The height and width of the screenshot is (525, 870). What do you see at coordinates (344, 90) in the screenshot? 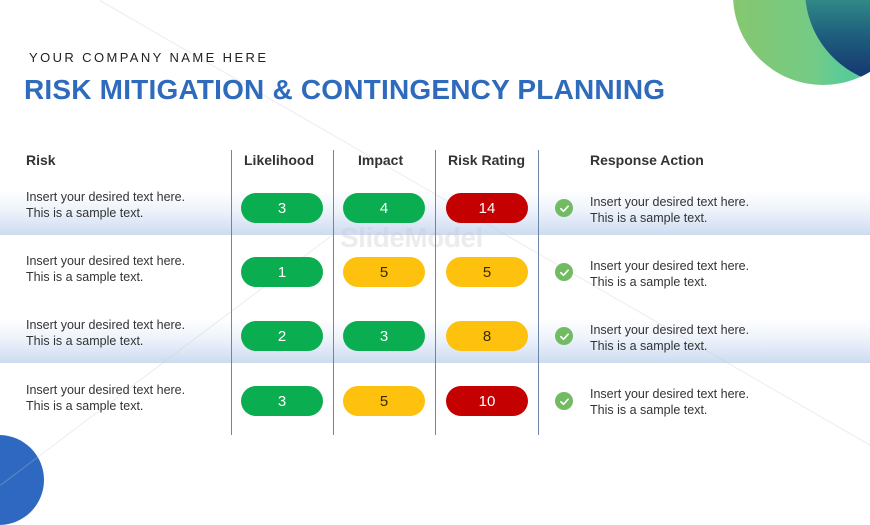
I see `page-title: RISK MITIGATION & CONTINGENCY PLANNING` at bounding box center [344, 90].